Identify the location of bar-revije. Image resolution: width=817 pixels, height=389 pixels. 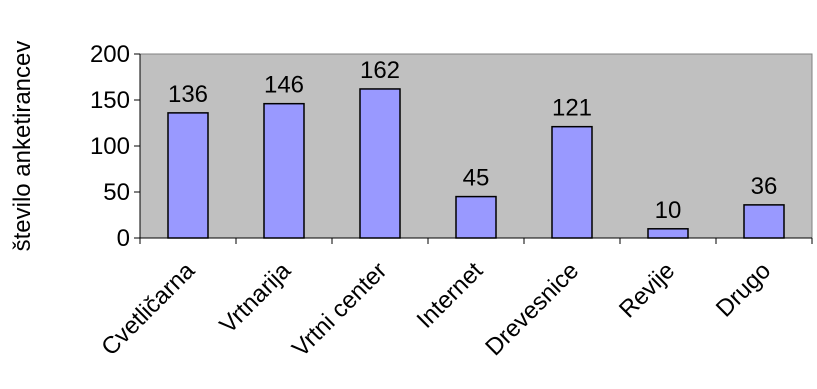
(668, 233).